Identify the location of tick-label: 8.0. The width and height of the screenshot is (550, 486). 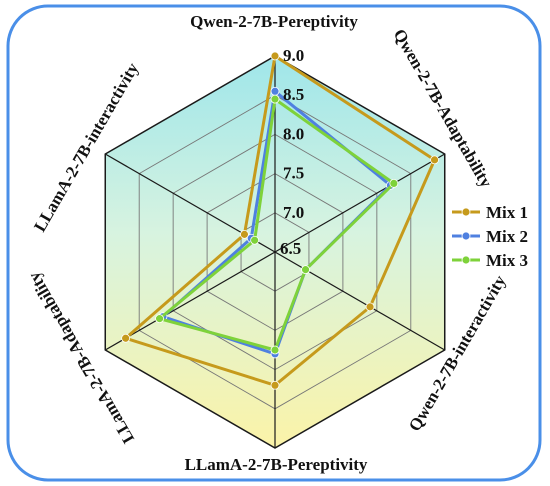
(293, 133).